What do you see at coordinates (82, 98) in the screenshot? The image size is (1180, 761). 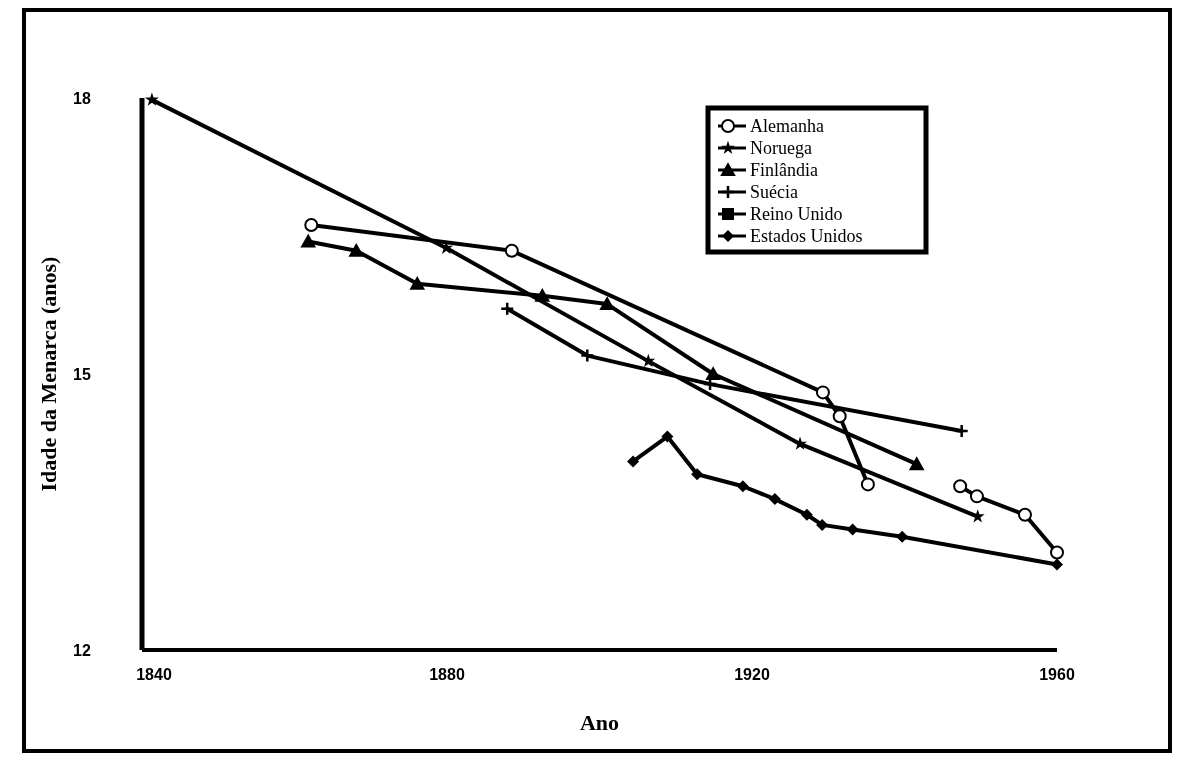 I see `y-tick-label: 18` at bounding box center [82, 98].